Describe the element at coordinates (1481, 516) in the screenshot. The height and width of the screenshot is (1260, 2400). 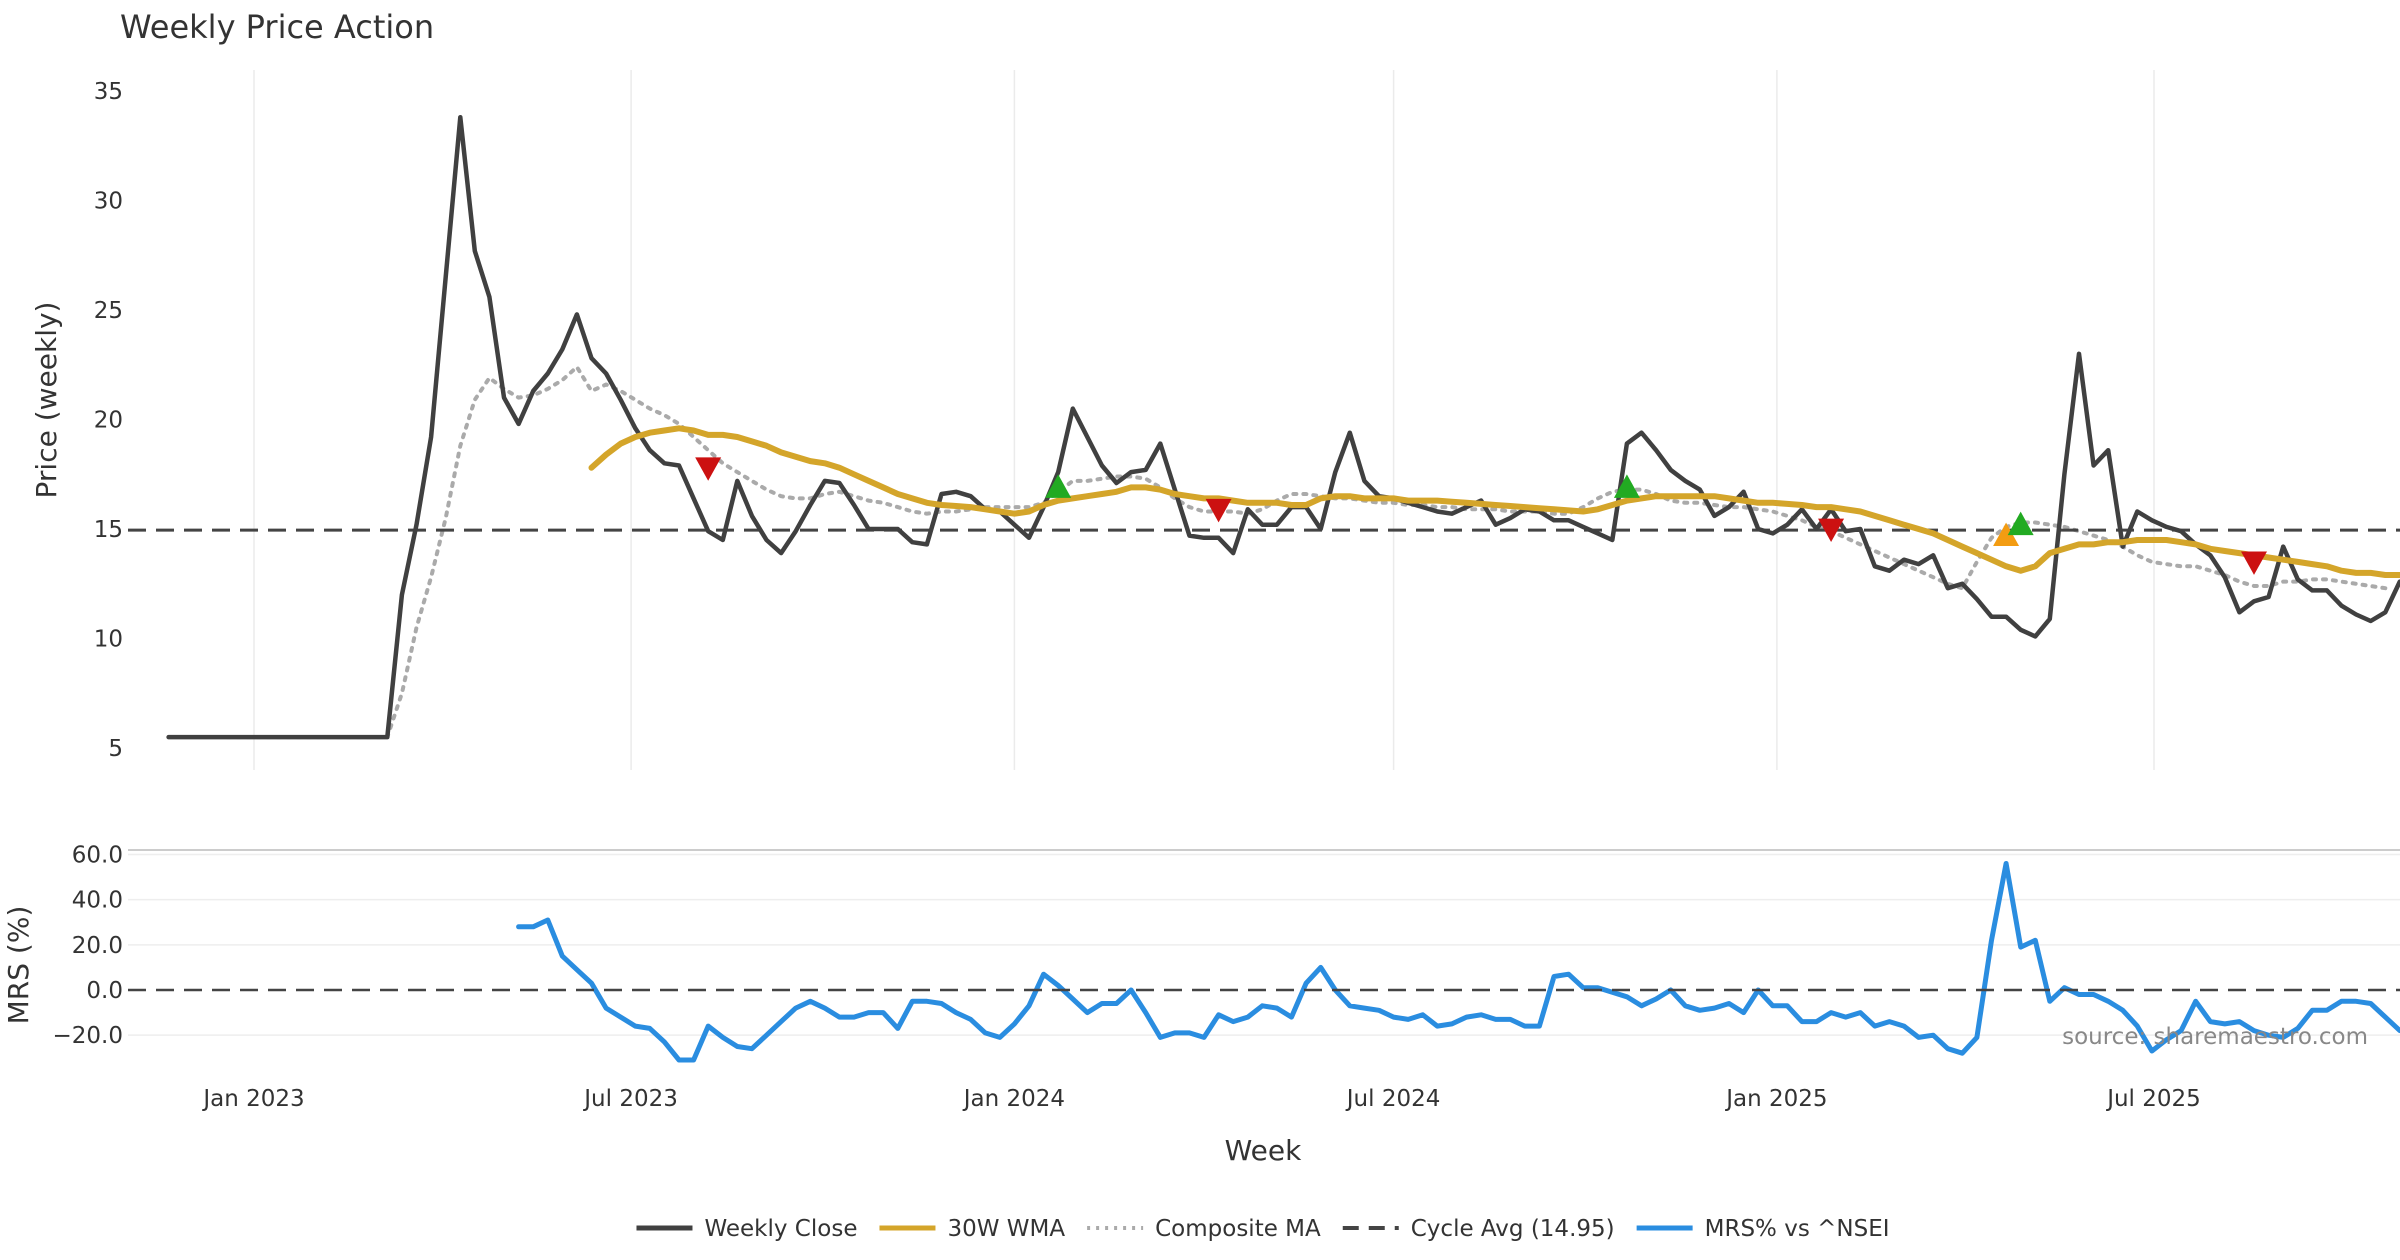
I see `signal-markers` at that location.